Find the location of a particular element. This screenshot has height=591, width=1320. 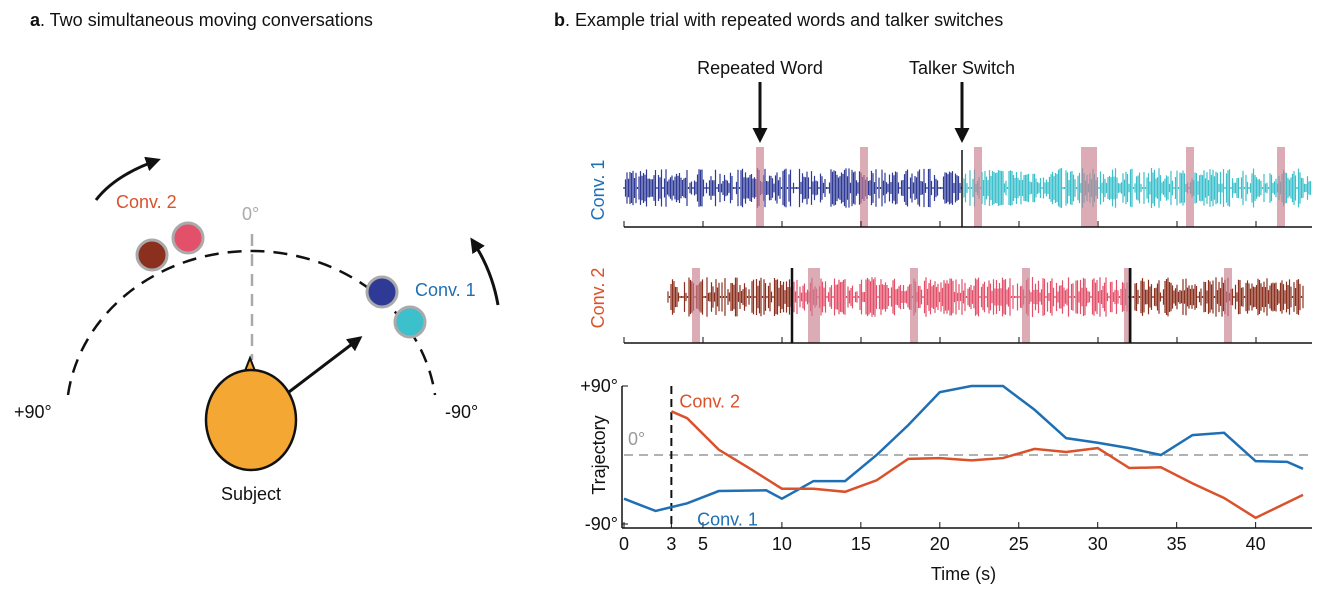

label: Conv. 1 is located at coordinates (445, 290).